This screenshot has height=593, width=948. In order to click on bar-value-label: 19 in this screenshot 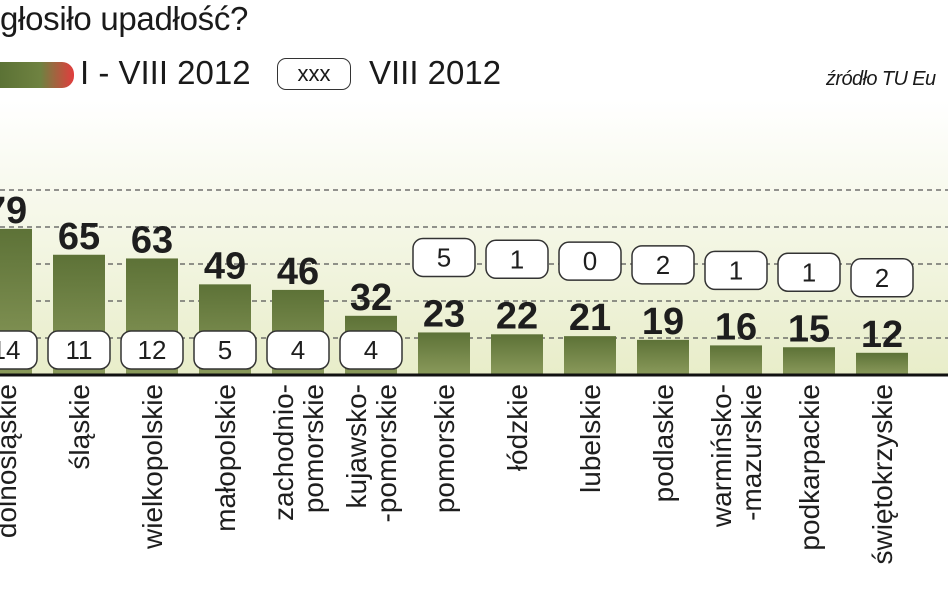, I will do `click(663, 322)`.